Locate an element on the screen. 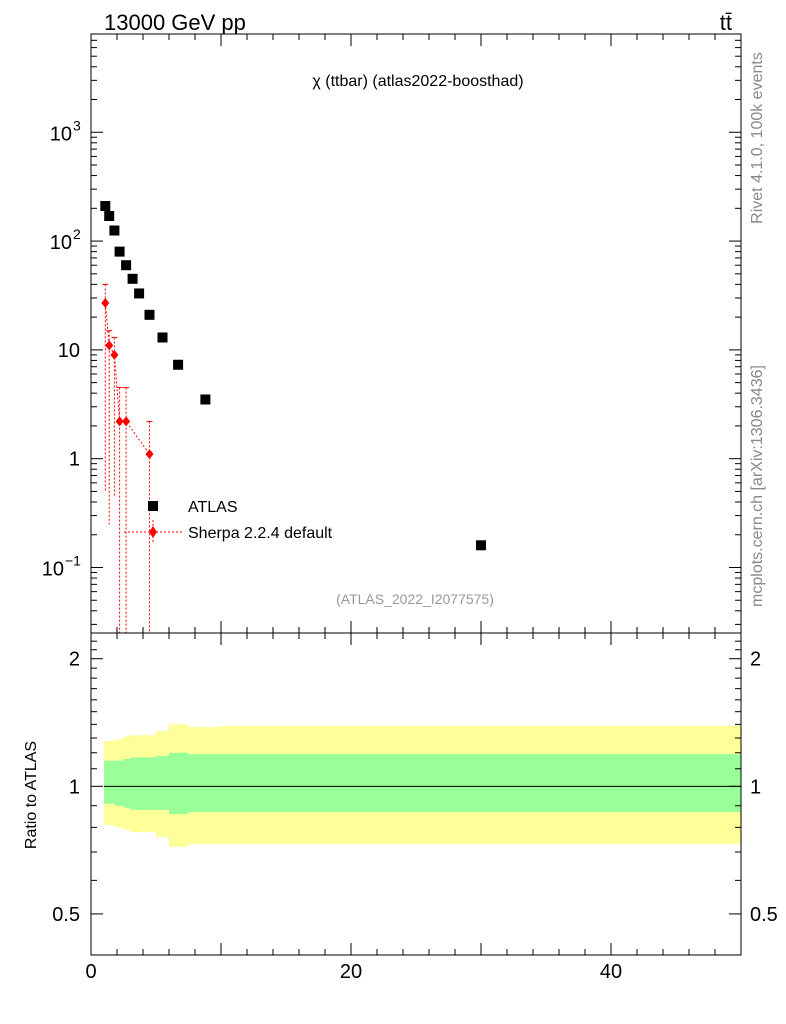  main-plot-title: χ (ttbar) (atlas2022-boosthad) is located at coordinates (417, 81).